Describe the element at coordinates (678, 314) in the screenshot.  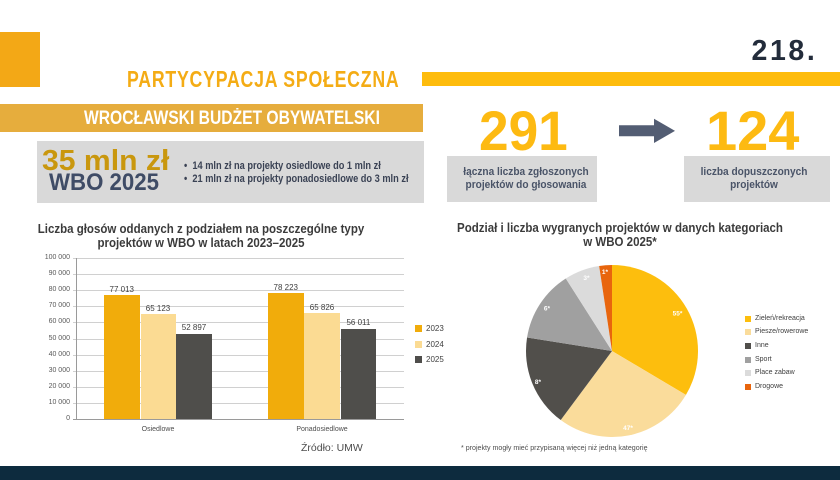
I see `svg-text: 55*` at that location.